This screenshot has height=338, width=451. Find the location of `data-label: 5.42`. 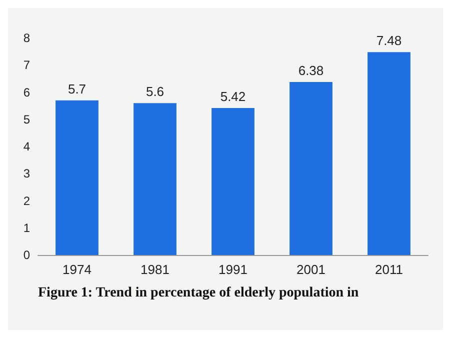

data-label: 5.42 is located at coordinates (233, 96).